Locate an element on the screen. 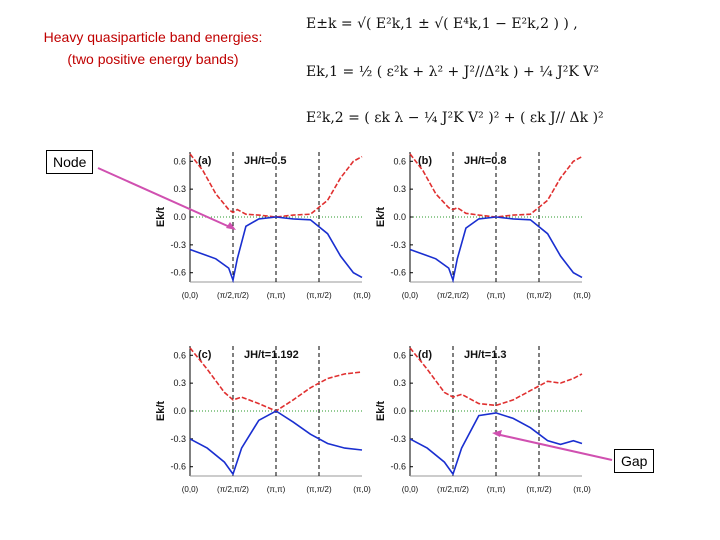  title-line-1: Heavy quasiparticle band energies: is located at coordinates (153, 37).